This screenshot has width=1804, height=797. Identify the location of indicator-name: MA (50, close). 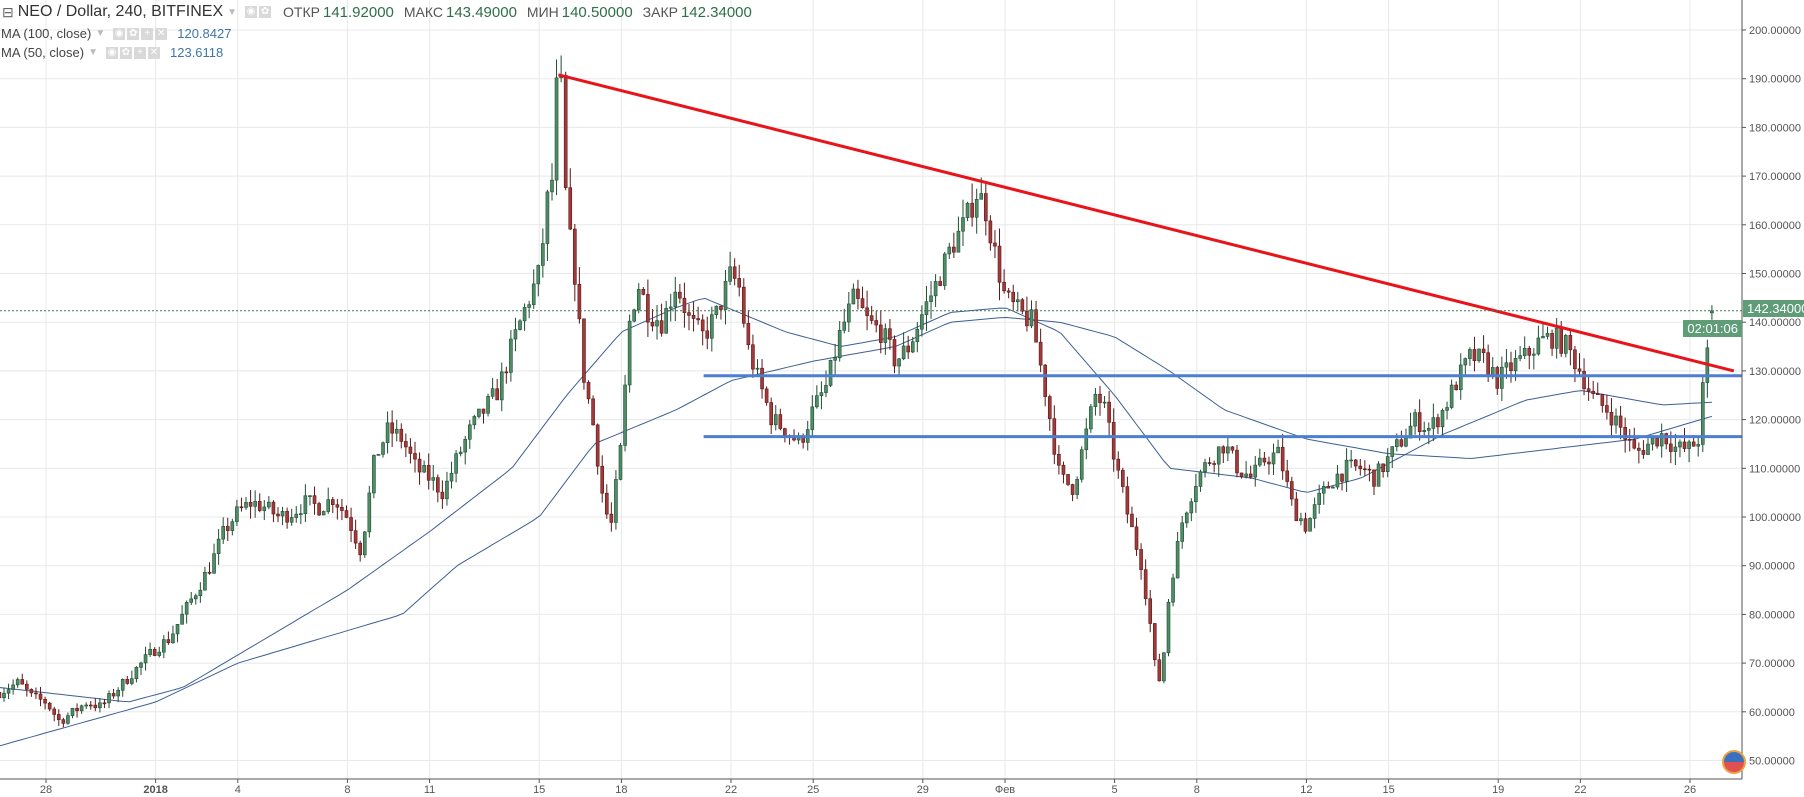
(43, 52).